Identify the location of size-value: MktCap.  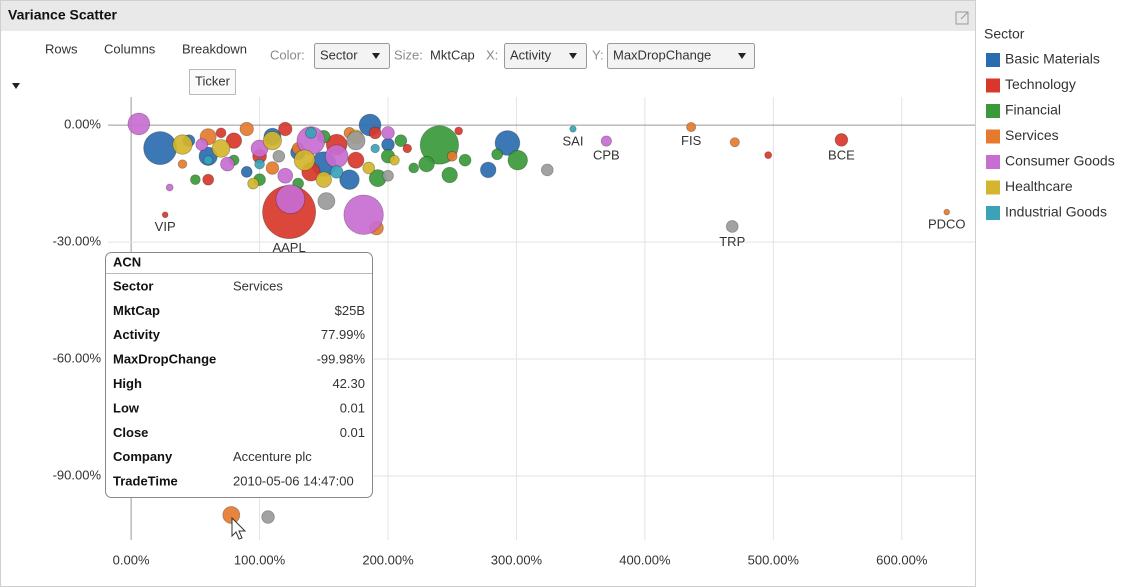
(452, 54).